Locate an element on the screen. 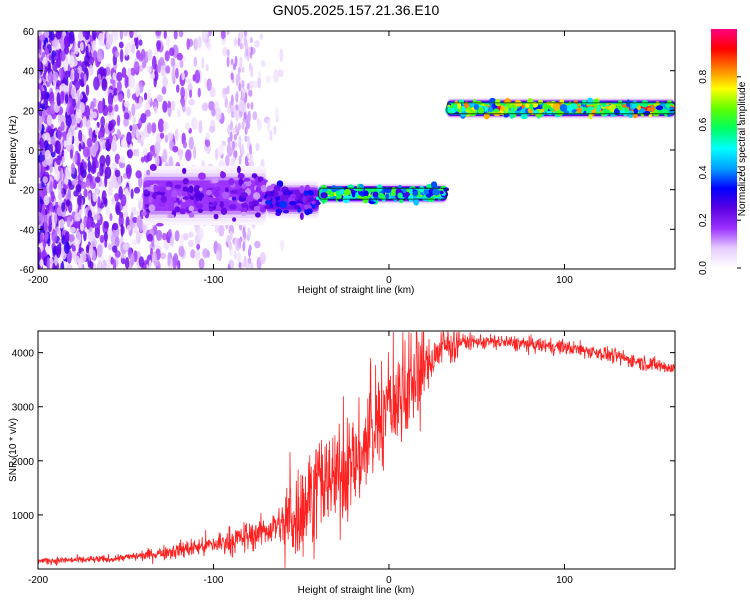  ridge-outline is located at coordinates (383, 193).